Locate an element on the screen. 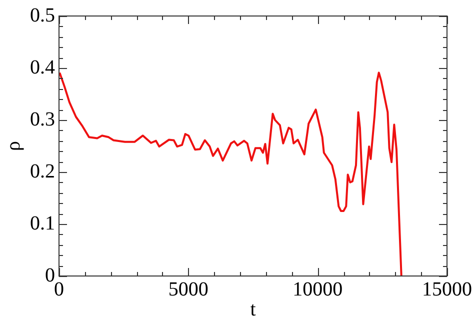 This screenshot has height=322, width=474. y-tick-label: 0.5 is located at coordinates (42, 15).